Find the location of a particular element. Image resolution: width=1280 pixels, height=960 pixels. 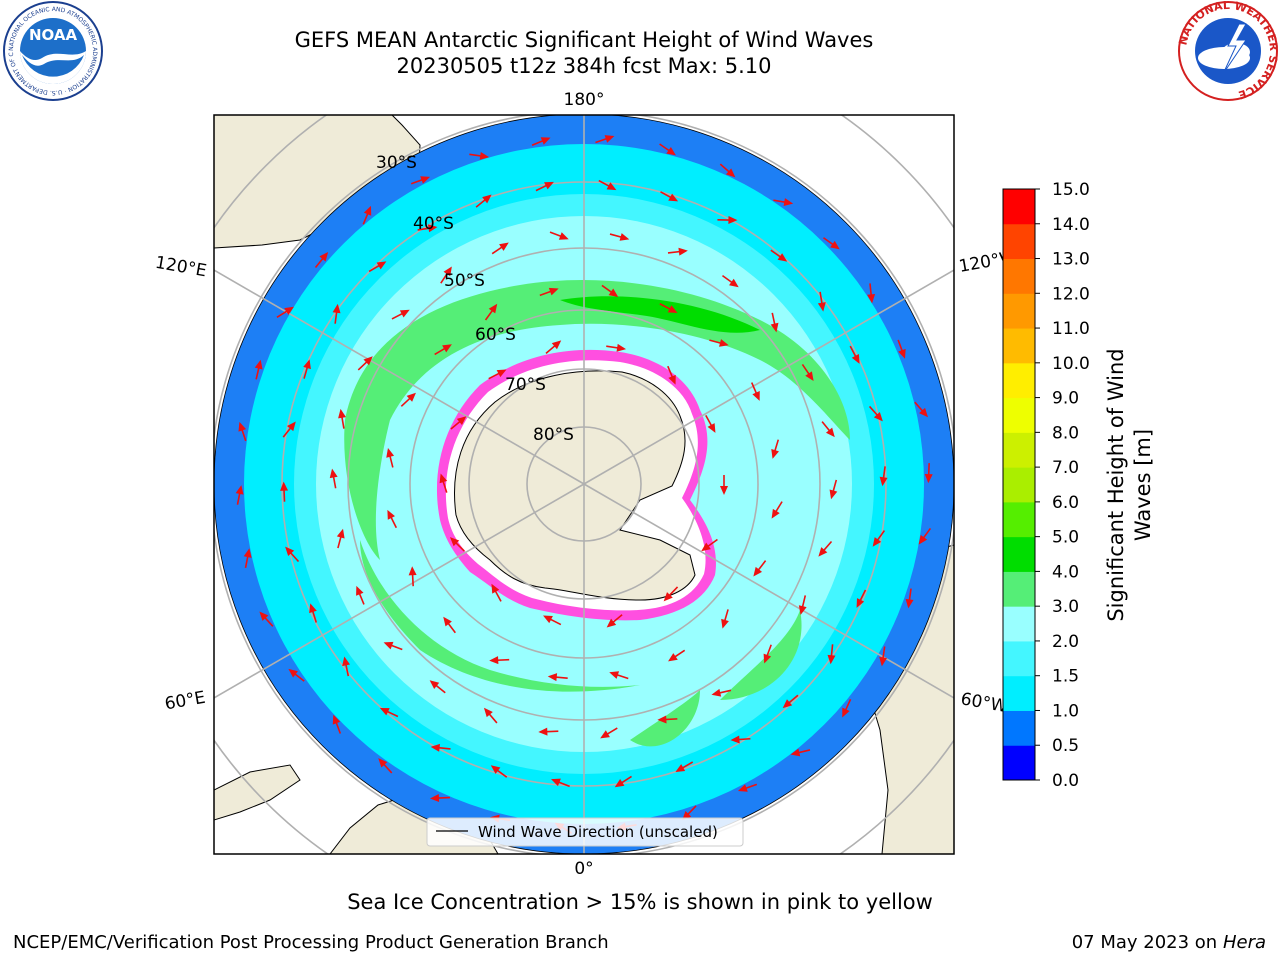

nws-logo: NATIONAL WEATHER SERVICE is located at coordinates (1228, 51).